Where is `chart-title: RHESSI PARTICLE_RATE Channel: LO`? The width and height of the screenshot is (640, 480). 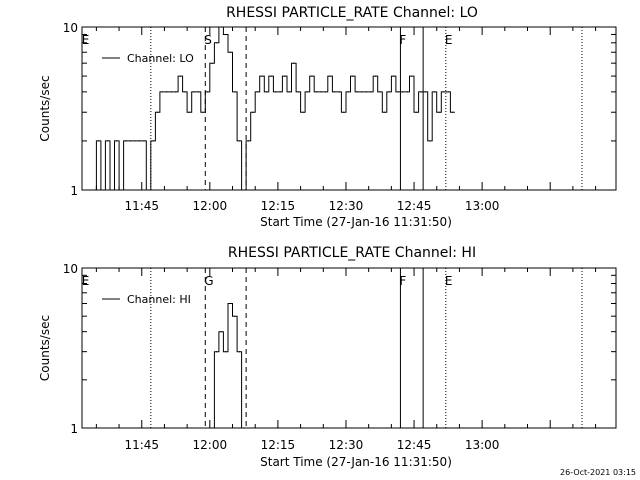
chart-title: RHESSI PARTICLE_RATE Channel: LO is located at coordinates (352, 13).